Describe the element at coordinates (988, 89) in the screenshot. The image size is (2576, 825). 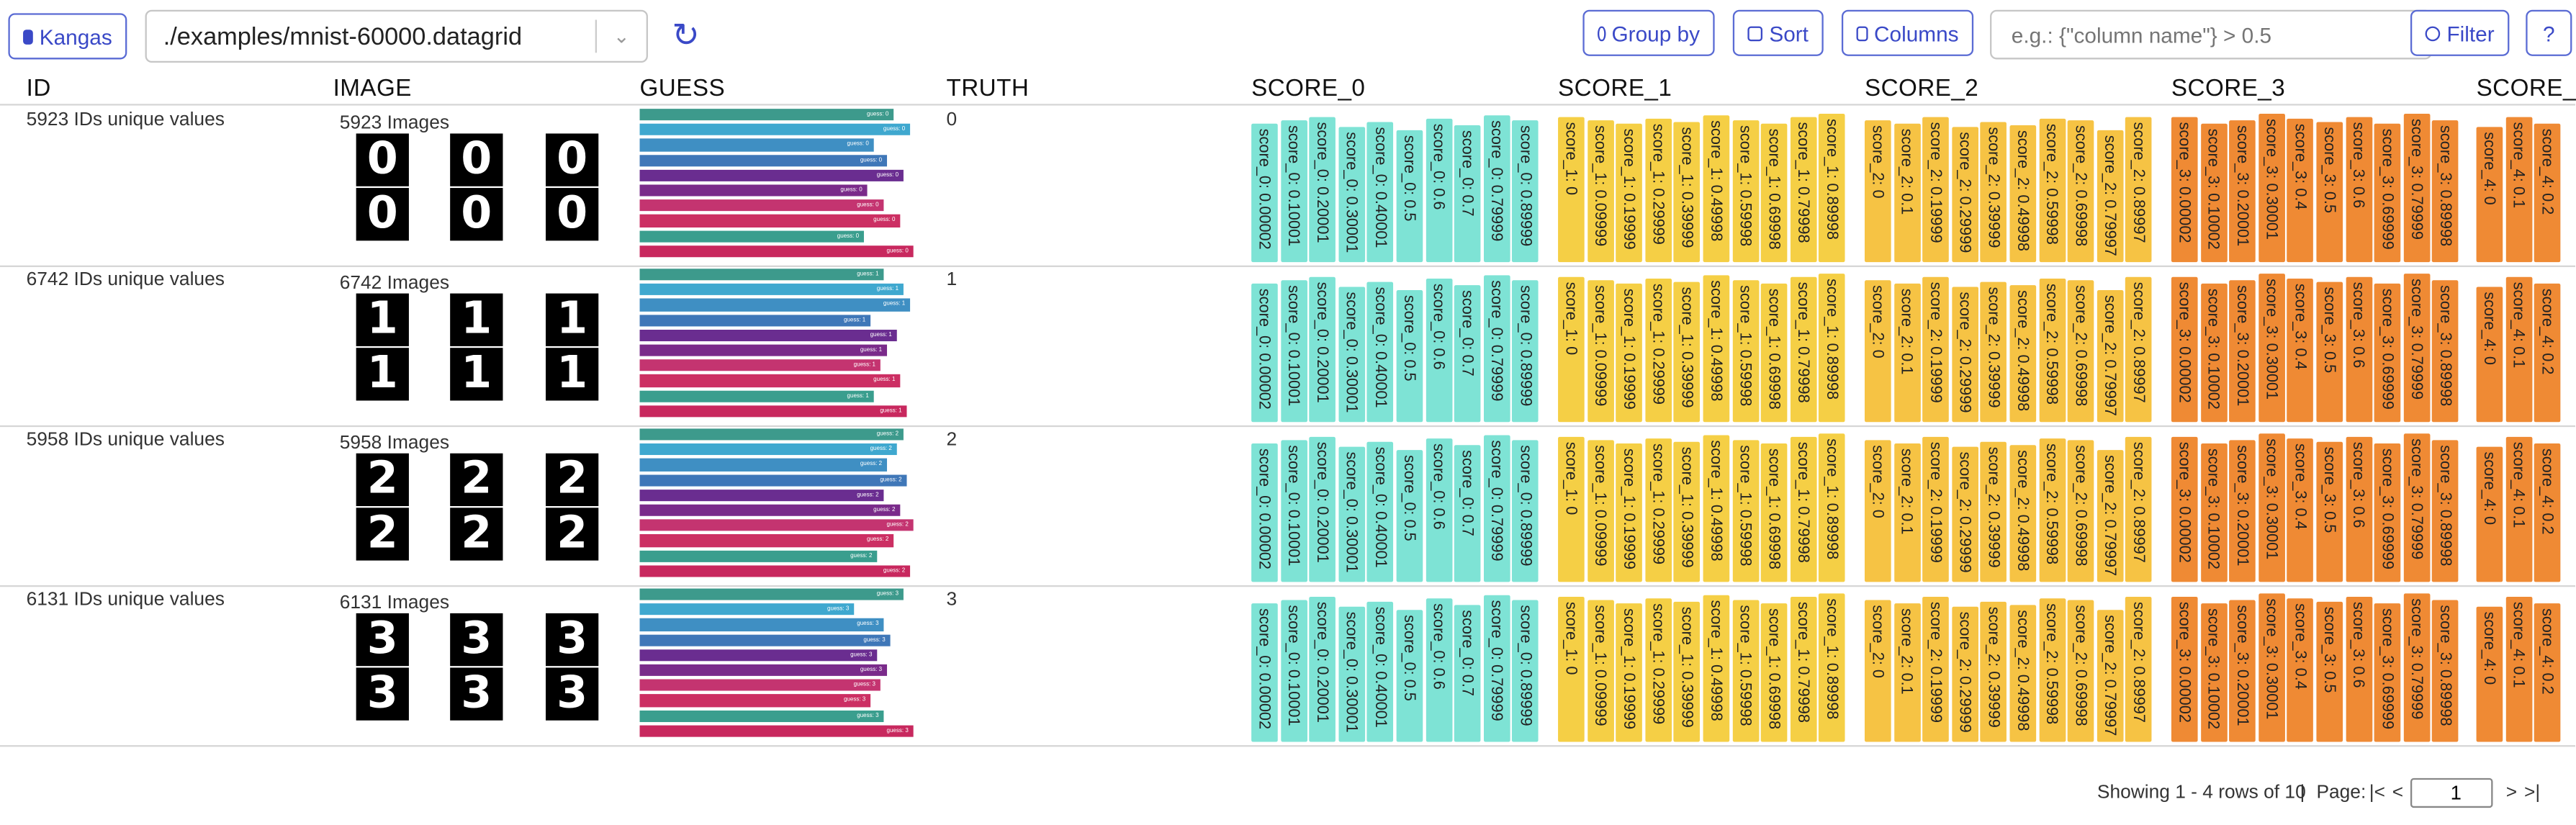
I see `column-header-truth: TRUTH` at that location.